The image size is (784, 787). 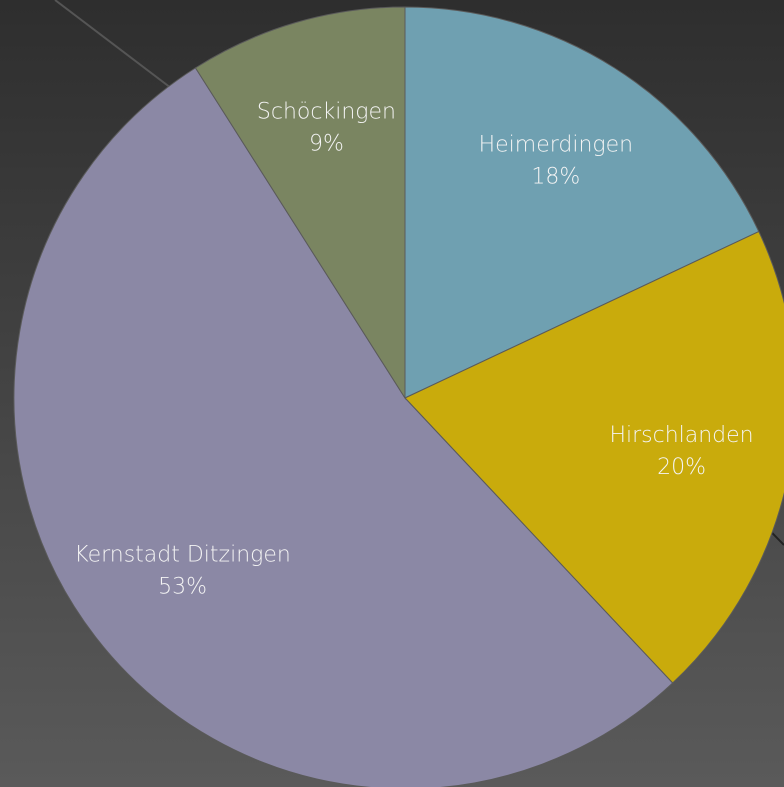 I want to click on slice-value-label: 20%, so click(x=681, y=467).